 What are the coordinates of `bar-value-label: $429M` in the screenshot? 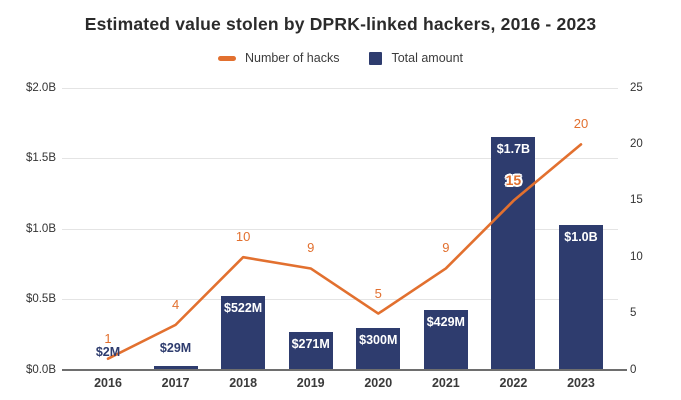 It's located at (445, 321).